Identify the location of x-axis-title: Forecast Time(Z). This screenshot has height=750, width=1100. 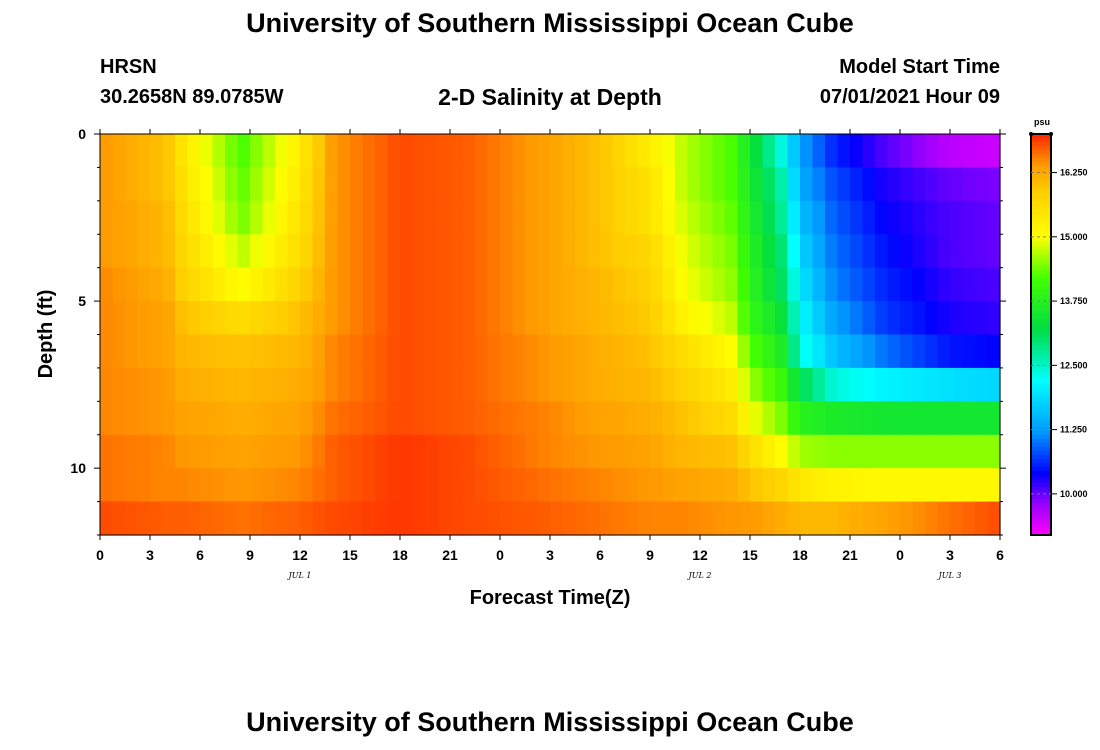
(550, 598).